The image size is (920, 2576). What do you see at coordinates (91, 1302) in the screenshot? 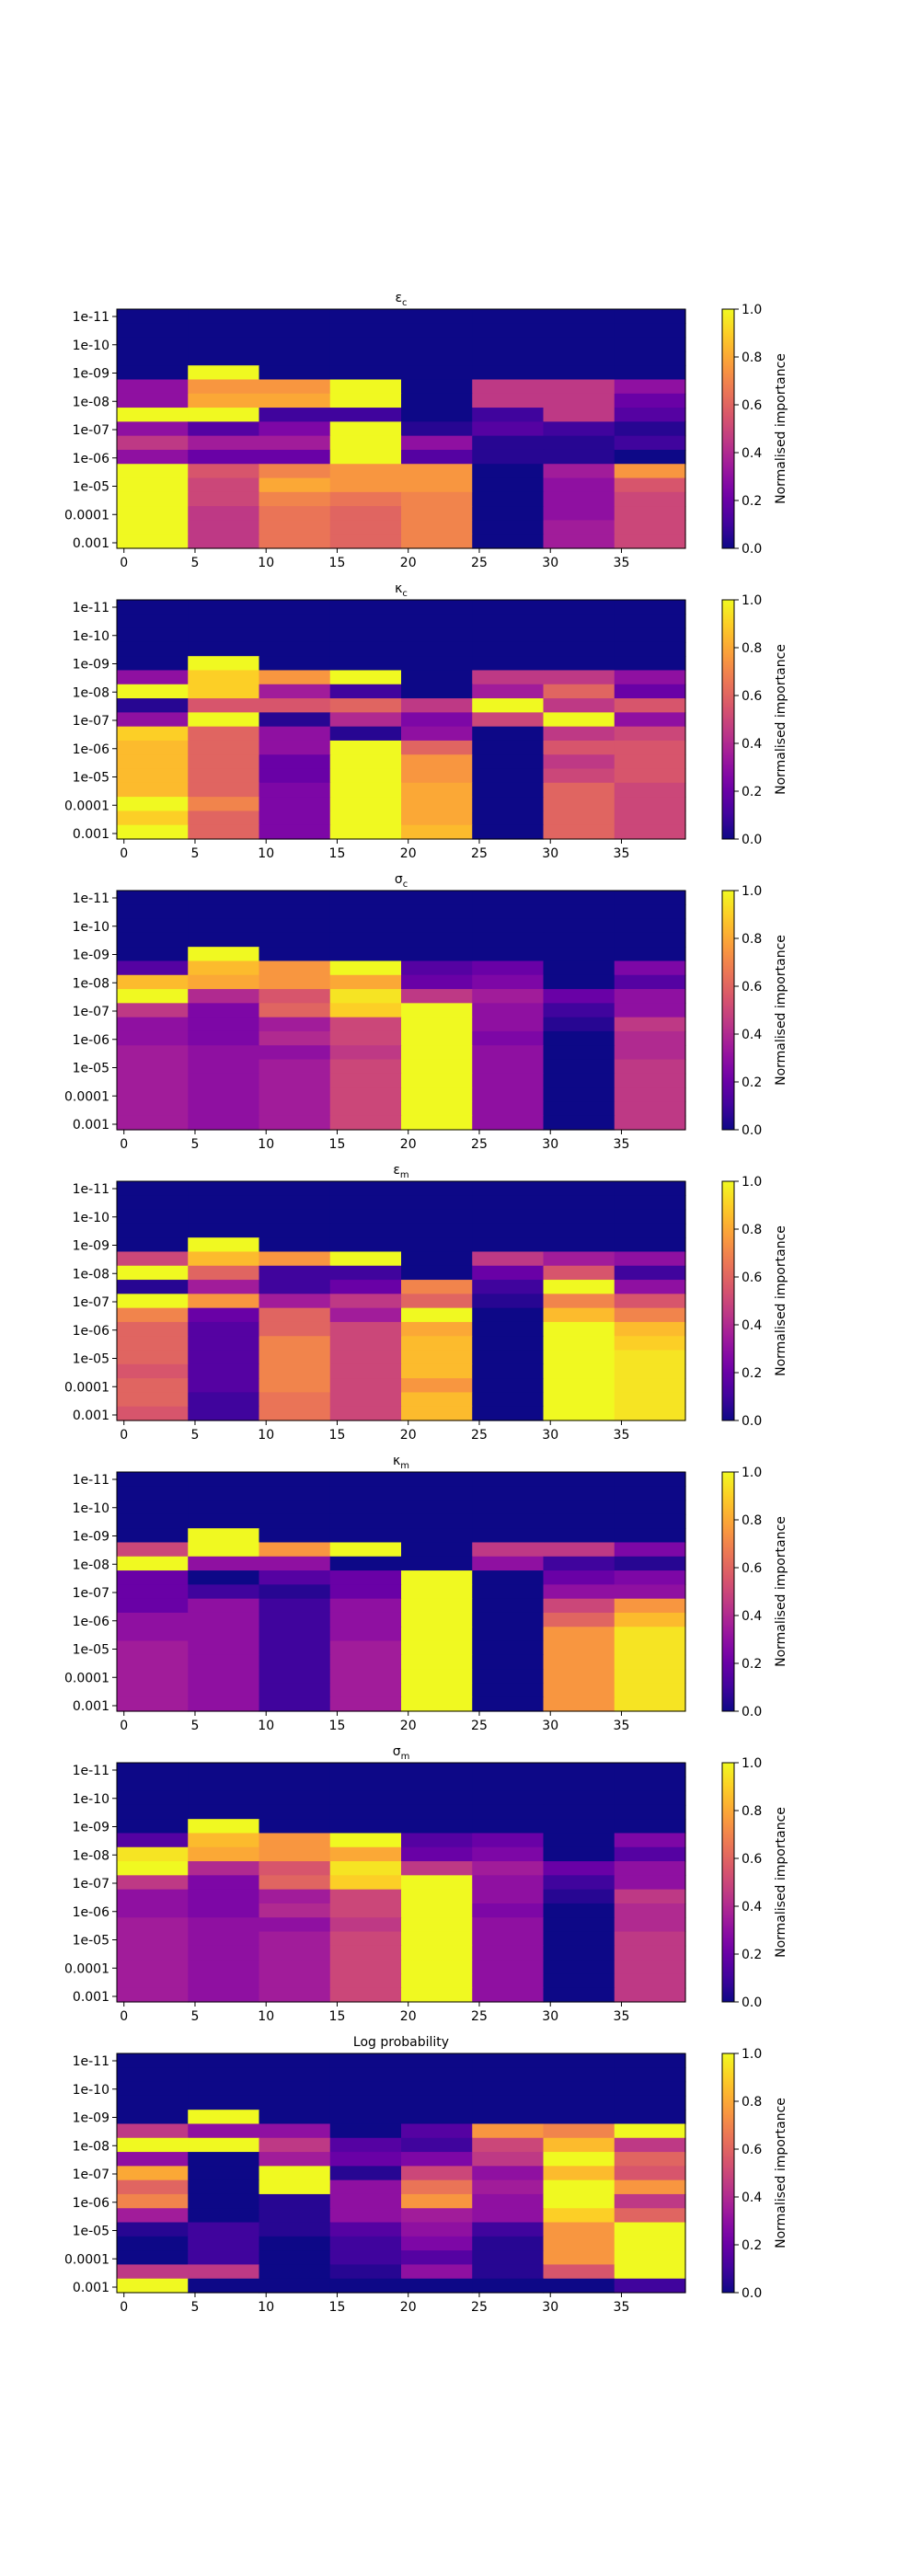
I see `y-tick-label: 1e-07` at bounding box center [91, 1302].